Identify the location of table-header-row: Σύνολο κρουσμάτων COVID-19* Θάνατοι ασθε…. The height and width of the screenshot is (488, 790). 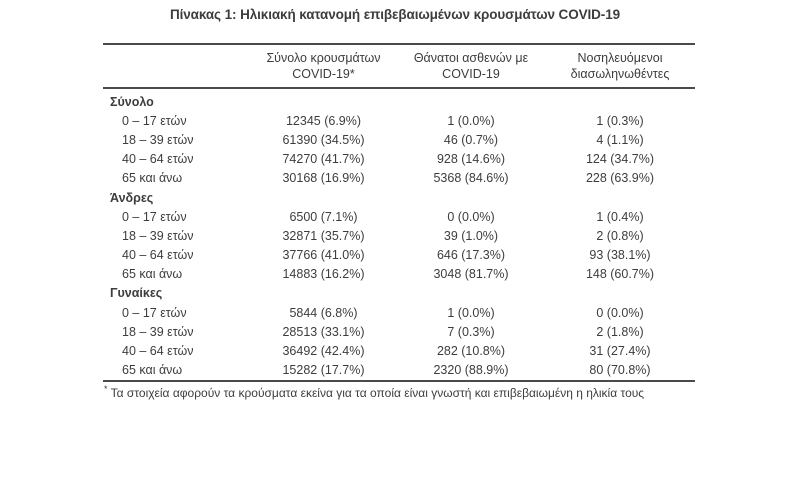
(399, 67).